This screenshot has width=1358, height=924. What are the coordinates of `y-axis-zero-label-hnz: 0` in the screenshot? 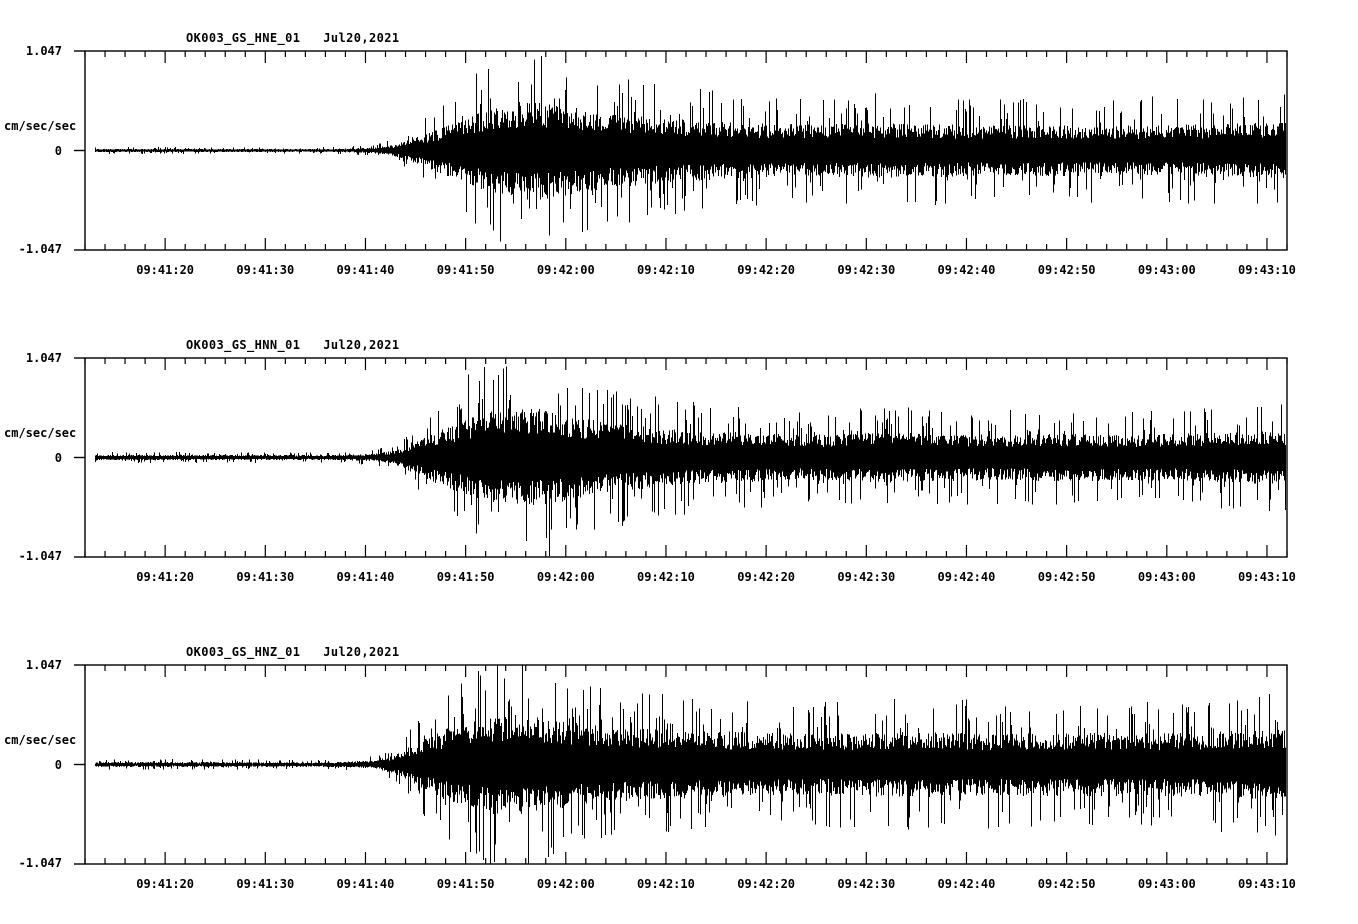 It's located at (58, 765).